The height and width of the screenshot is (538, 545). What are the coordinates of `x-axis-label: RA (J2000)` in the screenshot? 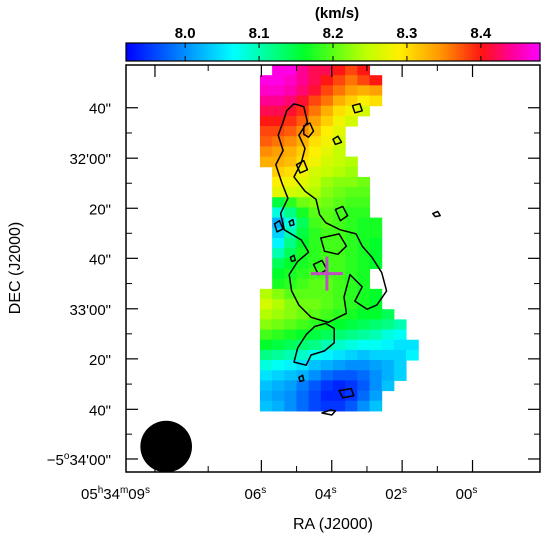 It's located at (333, 524).